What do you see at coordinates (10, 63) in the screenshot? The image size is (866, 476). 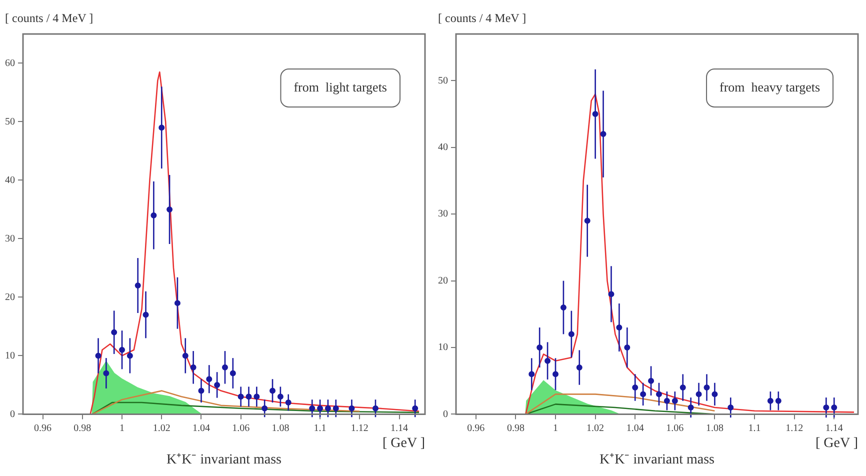 I see `y-tick-label: 60` at bounding box center [10, 63].